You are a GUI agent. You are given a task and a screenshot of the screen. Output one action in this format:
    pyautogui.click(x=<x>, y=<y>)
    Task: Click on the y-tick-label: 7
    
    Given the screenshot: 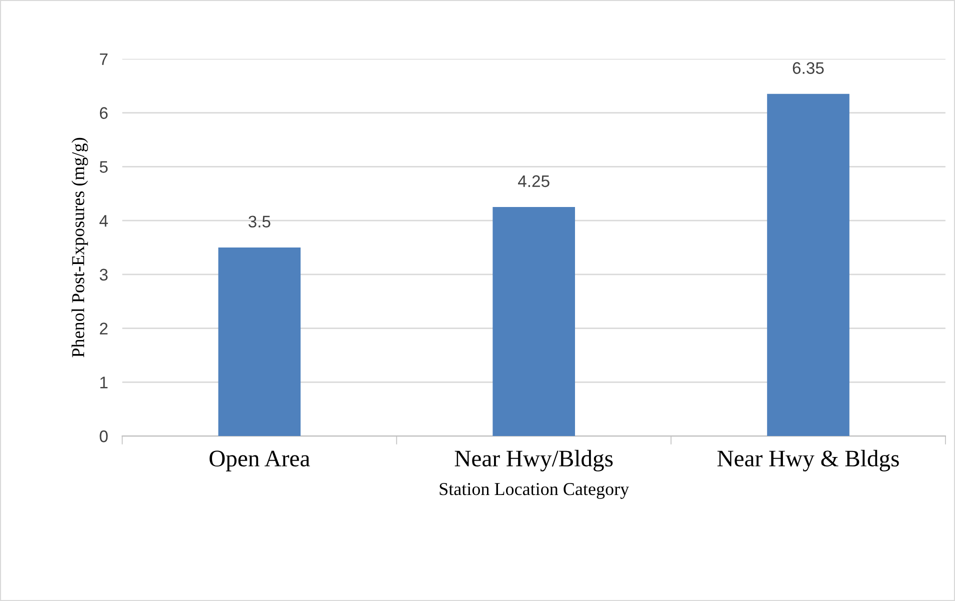 What is the action you would take?
    pyautogui.click(x=104, y=59)
    